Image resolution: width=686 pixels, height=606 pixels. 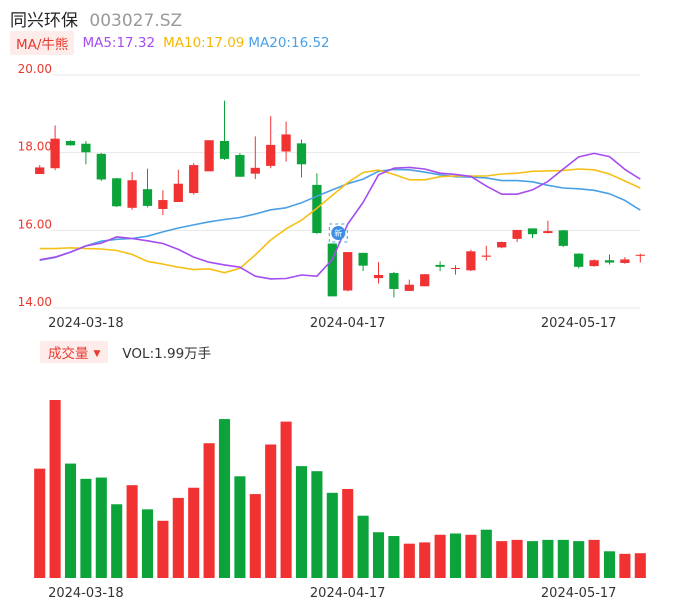 I want to click on y-tick-label: 20.00, so click(x=35, y=69).